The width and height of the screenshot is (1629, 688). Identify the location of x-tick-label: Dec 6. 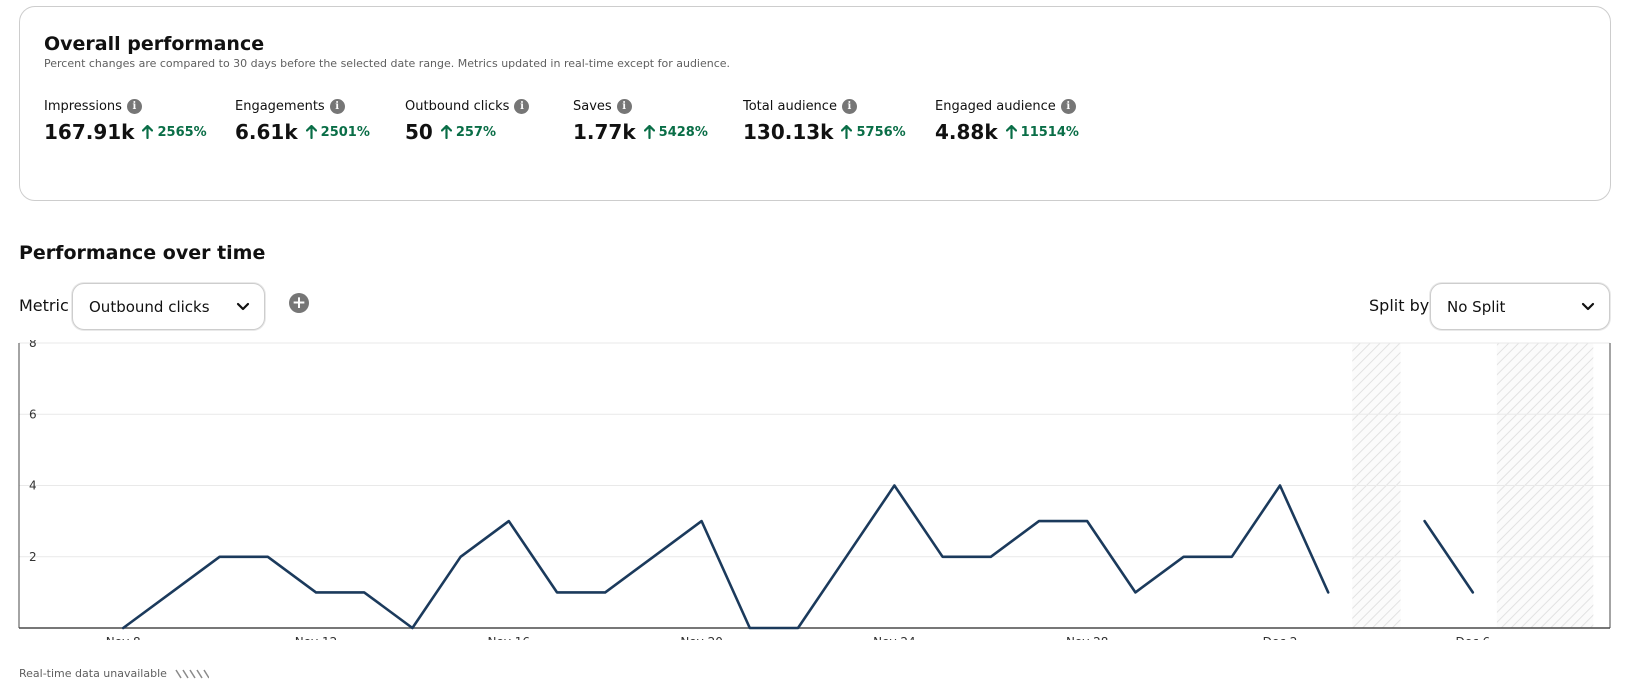
(1472, 637).